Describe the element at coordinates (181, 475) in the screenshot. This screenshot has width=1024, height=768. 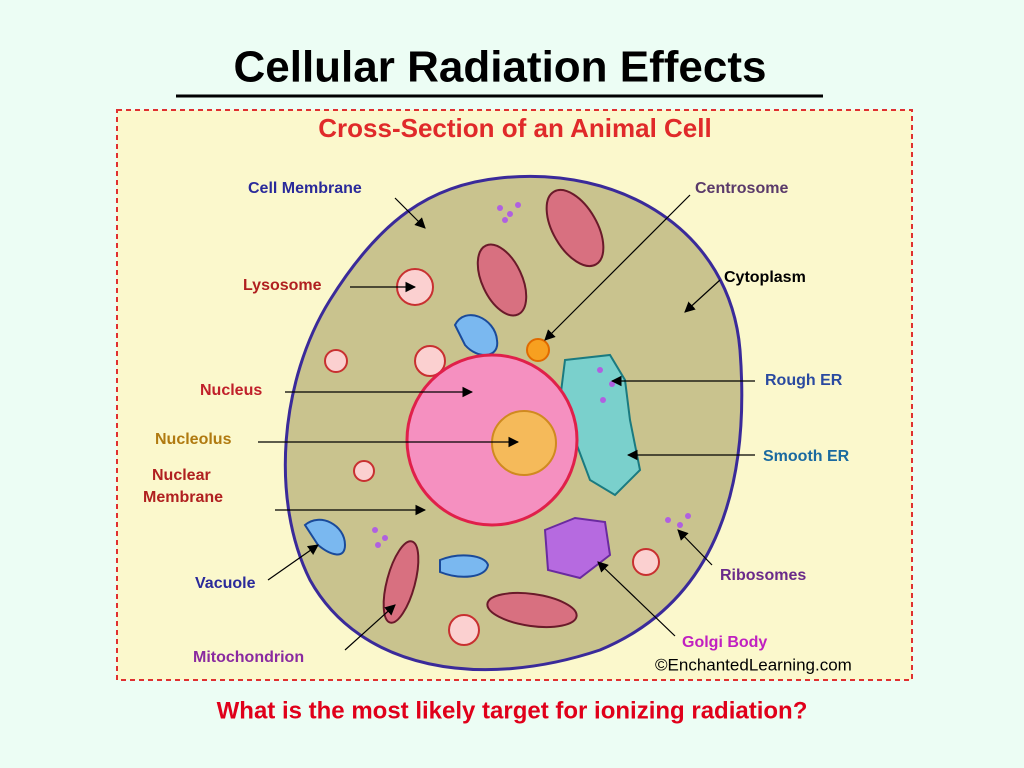
I see `label: Nuclear` at that location.